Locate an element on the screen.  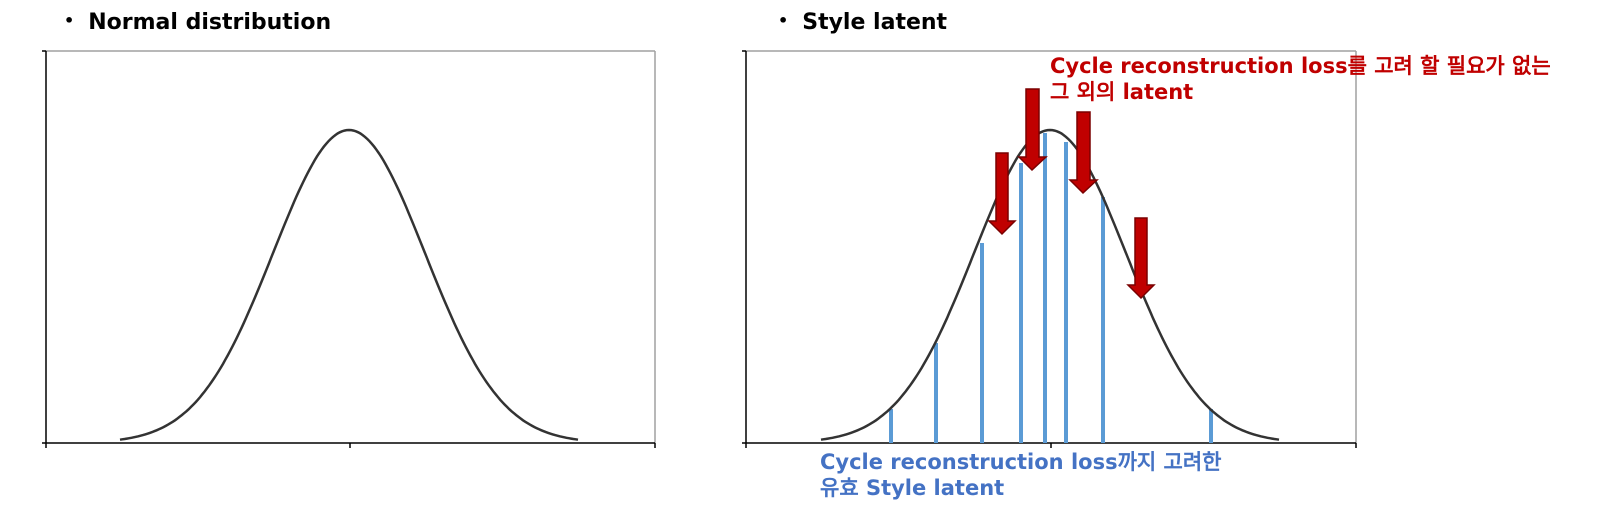
right-panel-heading: • Style latent is located at coordinates (862, 22).